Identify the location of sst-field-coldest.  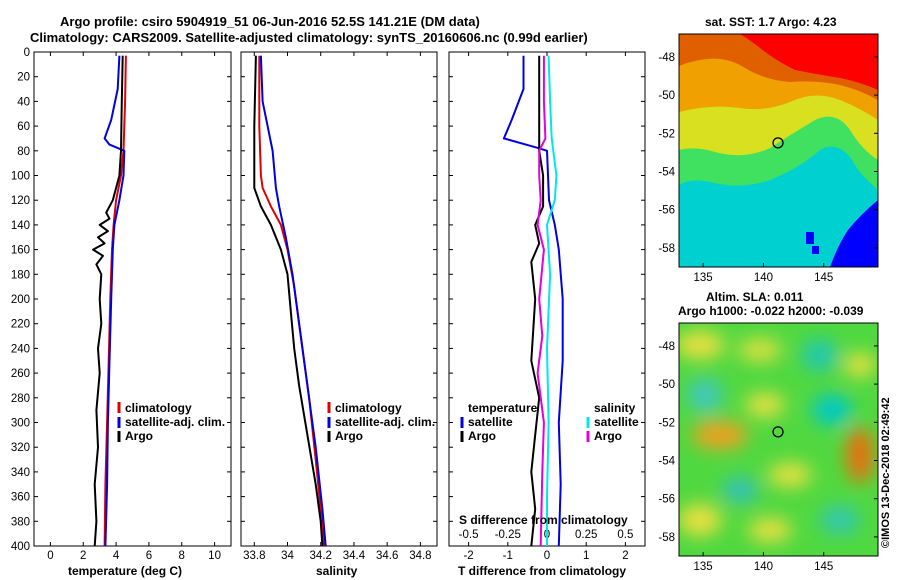
(854, 233).